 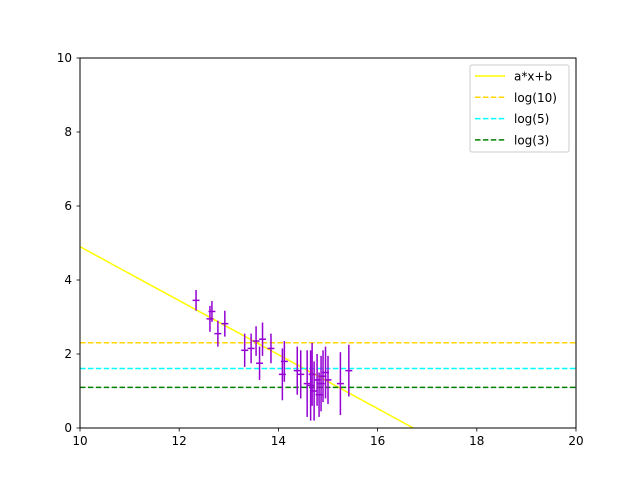 I want to click on legend-label: log(10), so click(x=535, y=98).